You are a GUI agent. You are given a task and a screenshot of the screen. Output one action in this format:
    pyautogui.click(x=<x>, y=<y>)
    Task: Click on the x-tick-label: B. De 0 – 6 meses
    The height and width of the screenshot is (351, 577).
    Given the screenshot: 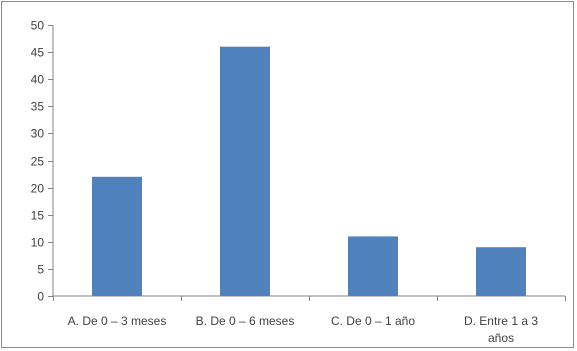 What is the action you would take?
    pyautogui.click(x=245, y=321)
    